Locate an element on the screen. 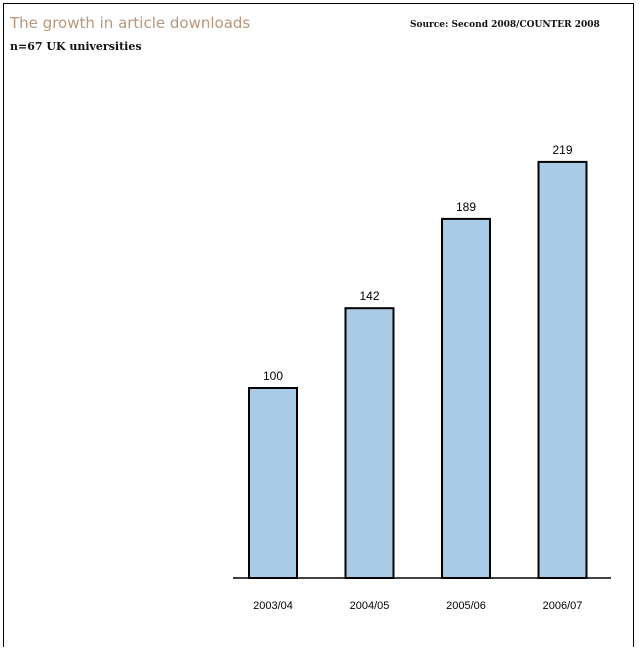  data-label: 219 is located at coordinates (562, 150).